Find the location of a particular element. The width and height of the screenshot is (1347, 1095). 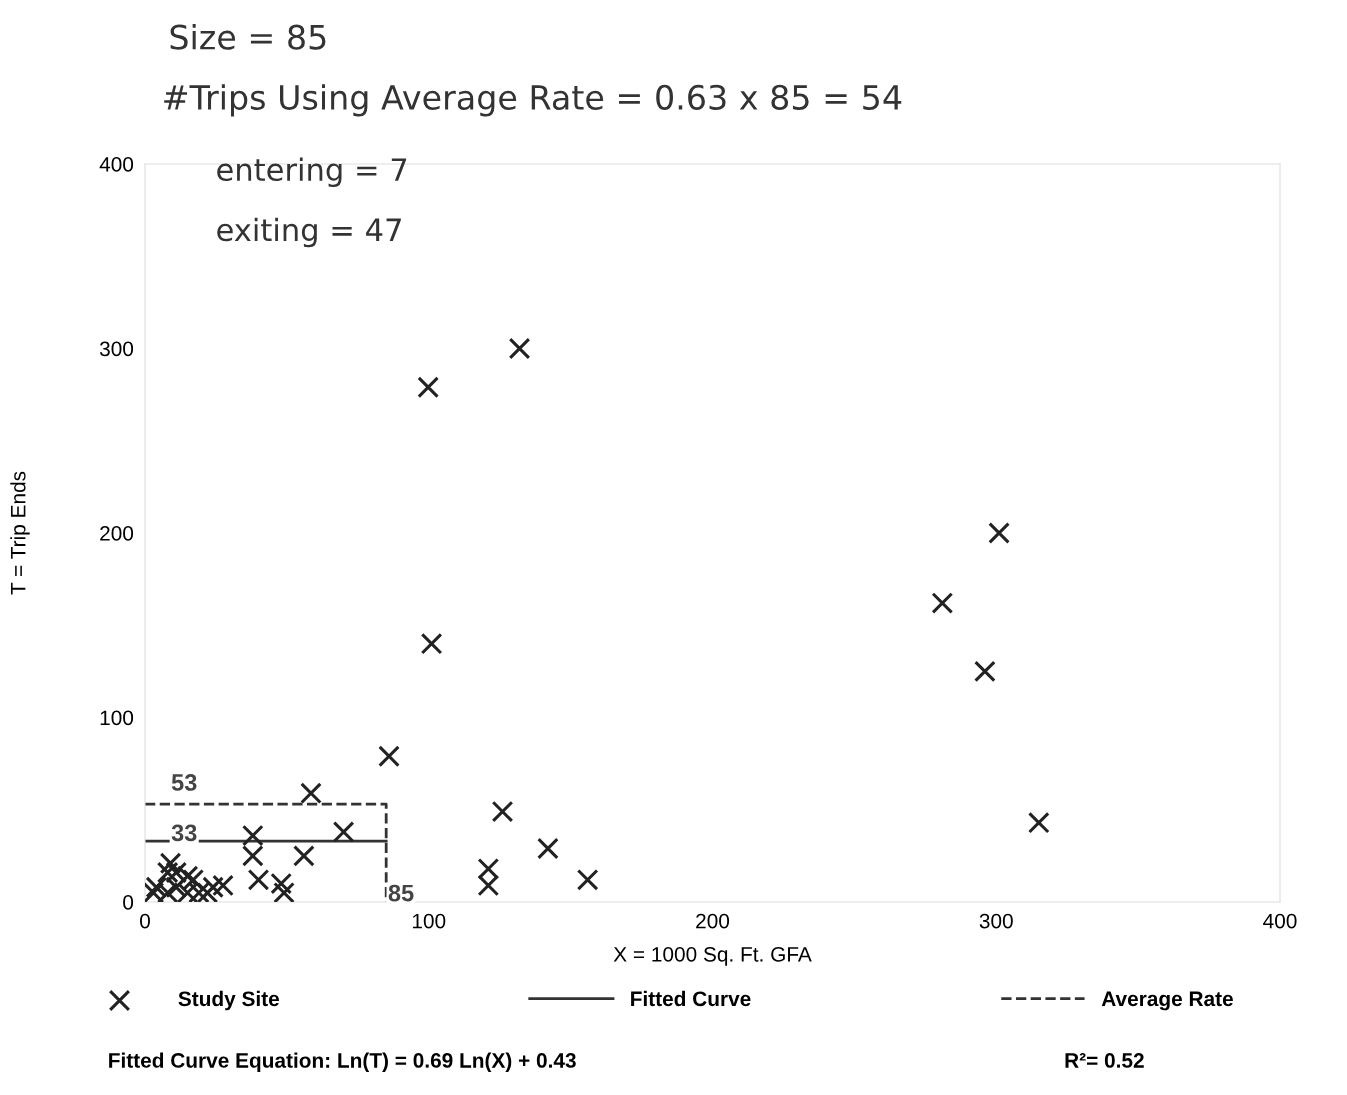

x-tick-label: 0 is located at coordinates (145, 921).